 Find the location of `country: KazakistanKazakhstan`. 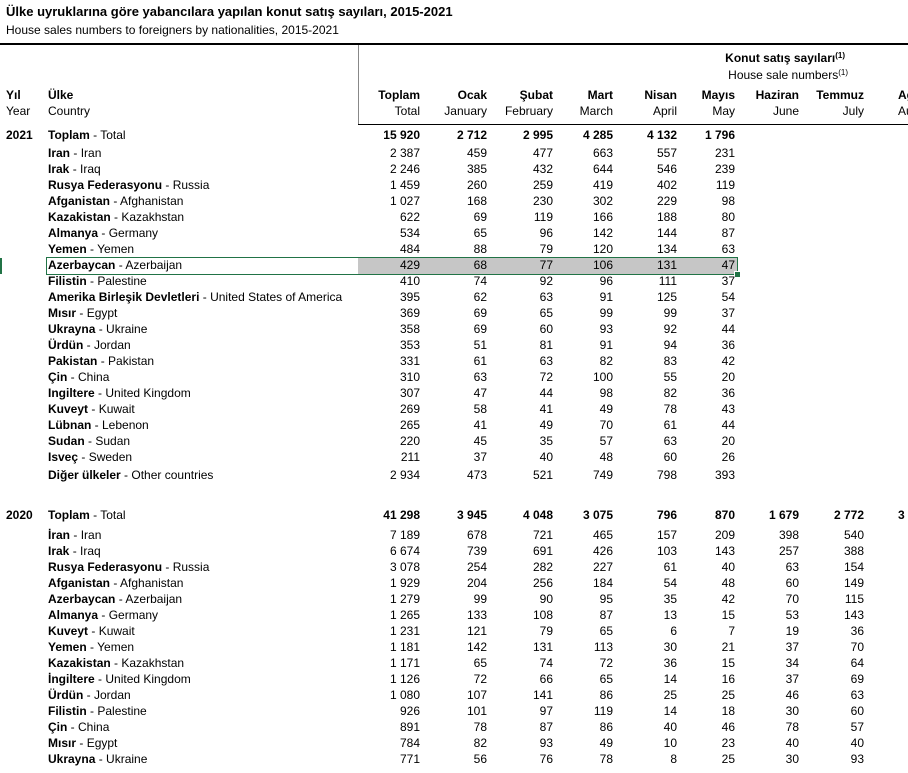

country: KazakistanKazakhstan is located at coordinates (116, 217).